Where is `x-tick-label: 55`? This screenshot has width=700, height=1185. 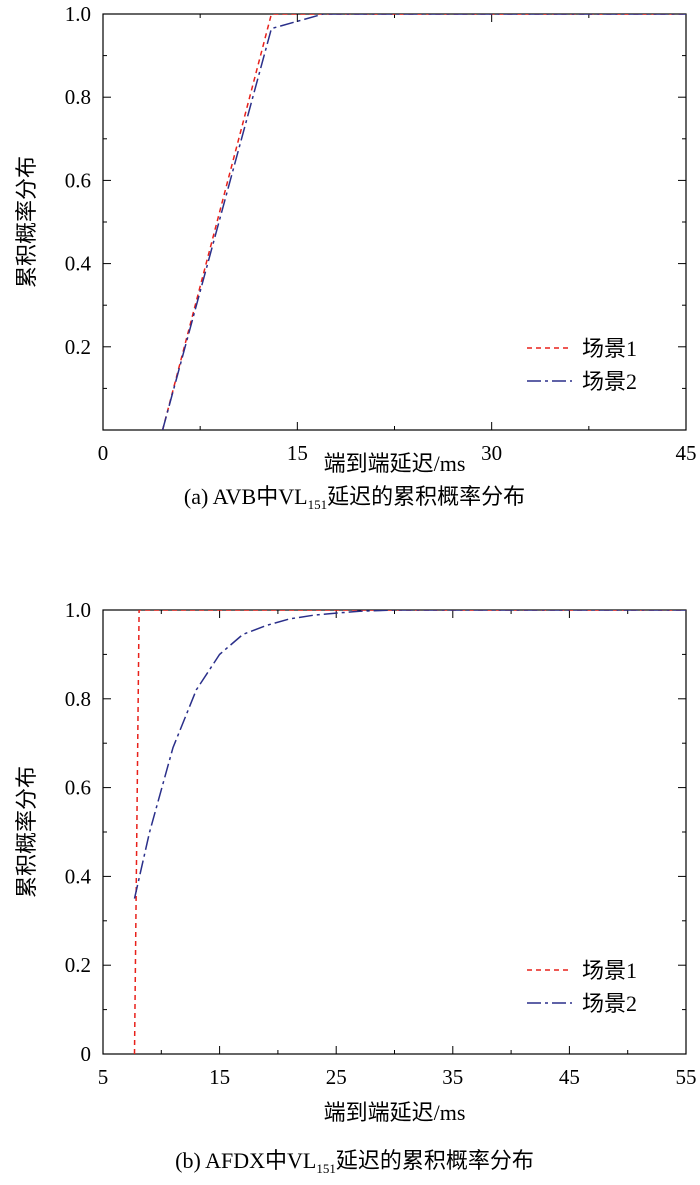
x-tick-label: 55 is located at coordinates (686, 1077).